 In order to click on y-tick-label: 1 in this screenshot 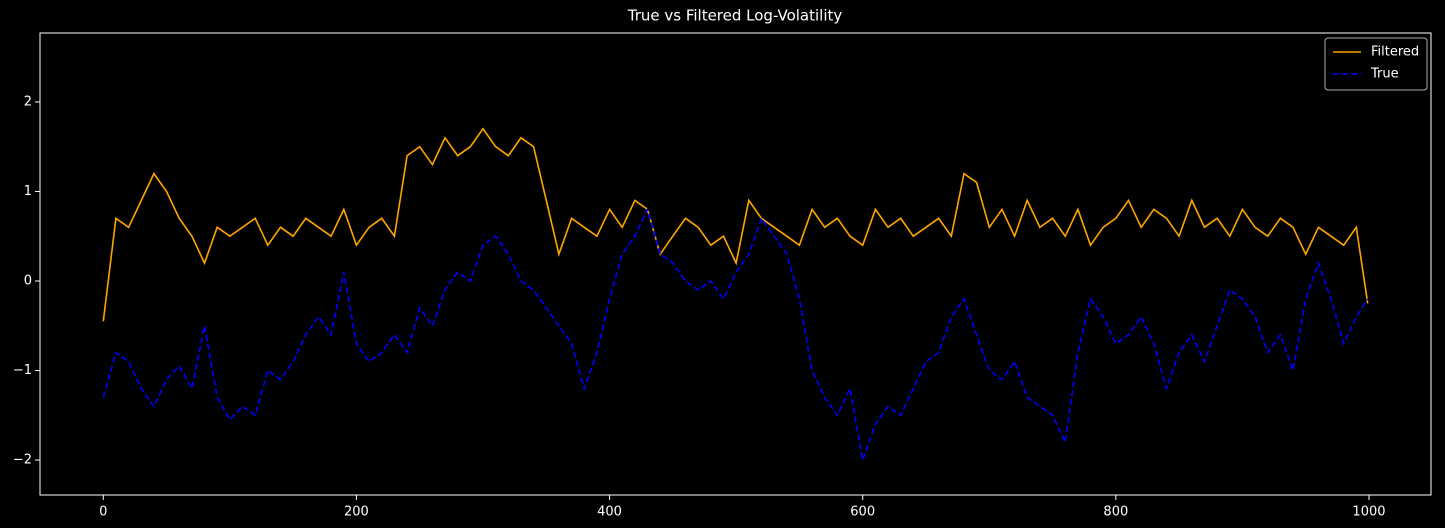, I will do `click(28, 191)`.